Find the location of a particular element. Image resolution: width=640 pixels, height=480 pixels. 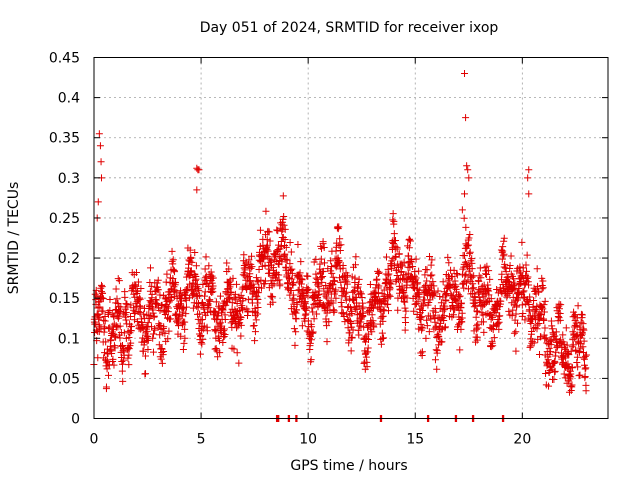

x-axis-label: GPS time / hours is located at coordinates (348, 466).